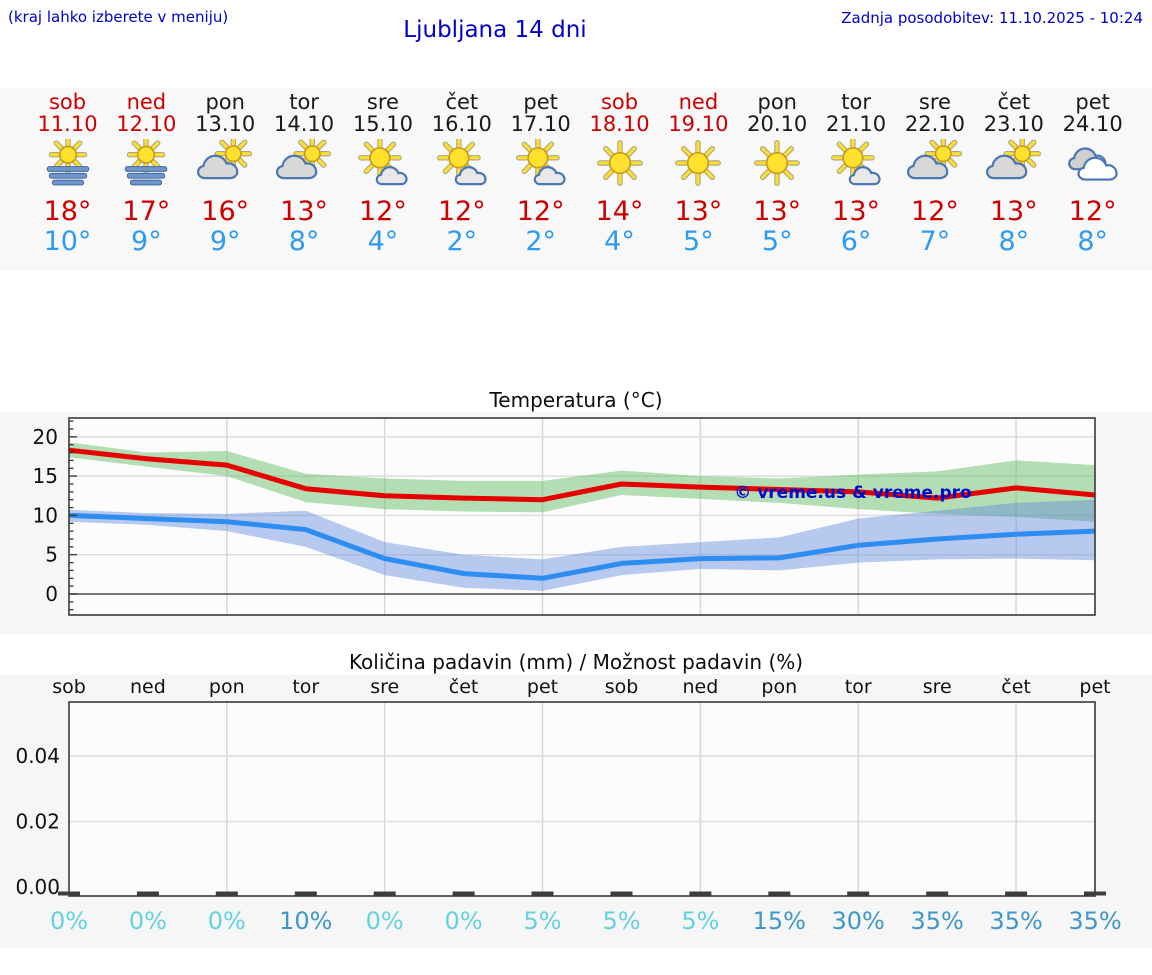 The width and height of the screenshot is (1152, 975). What do you see at coordinates (540, 124) in the screenshot?
I see `day-date: 17.10` at bounding box center [540, 124].